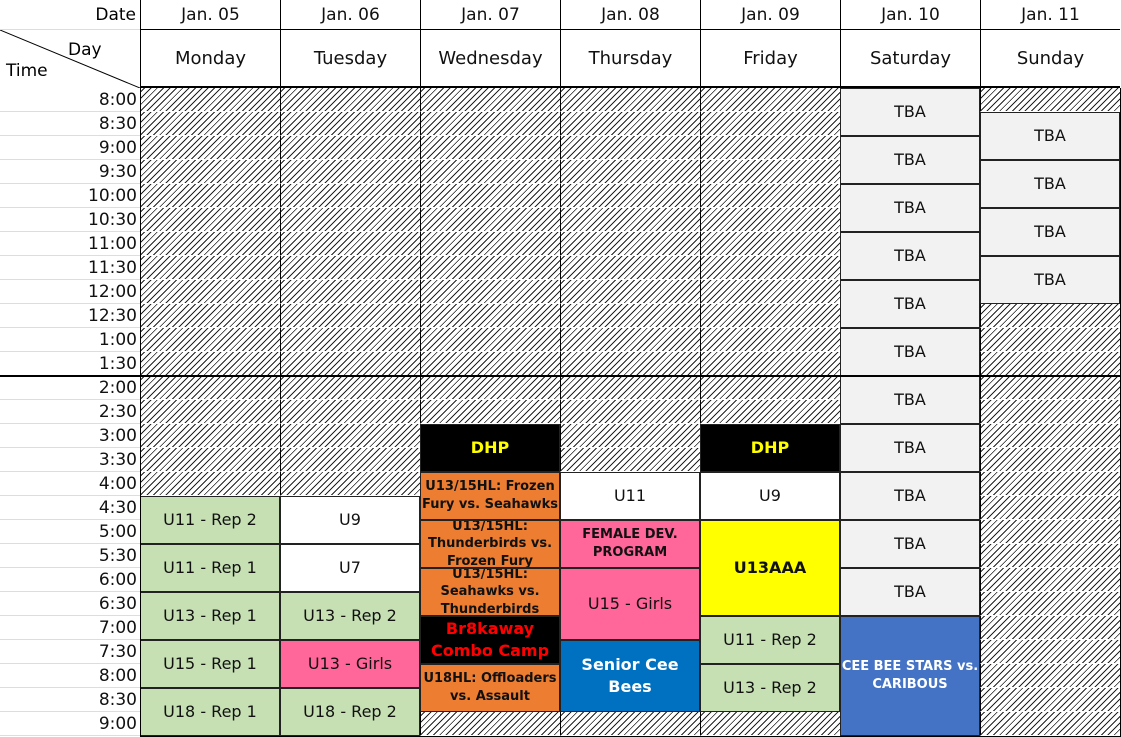  Describe the element at coordinates (770, 59) in the screenshot. I see `day-header: Friday` at that location.